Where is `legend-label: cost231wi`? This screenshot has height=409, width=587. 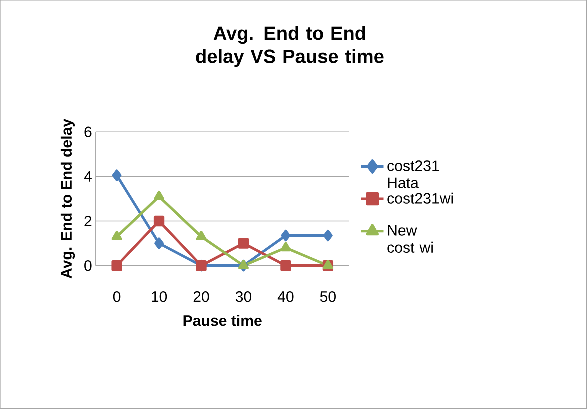 legend-label: cost231wi is located at coordinates (421, 198).